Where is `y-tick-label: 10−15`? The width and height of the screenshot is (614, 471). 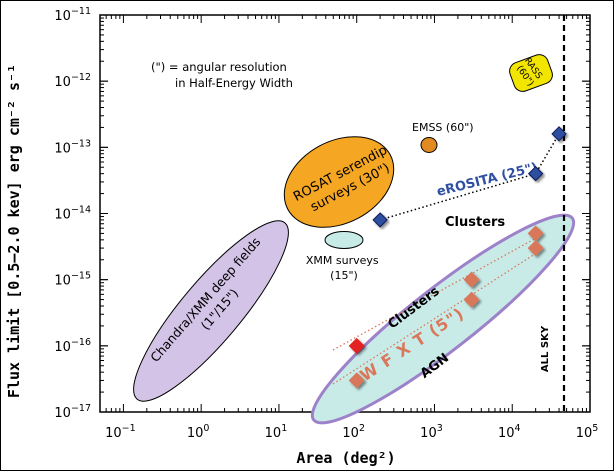 y-tick-label: 10−15 is located at coordinates (72, 280).